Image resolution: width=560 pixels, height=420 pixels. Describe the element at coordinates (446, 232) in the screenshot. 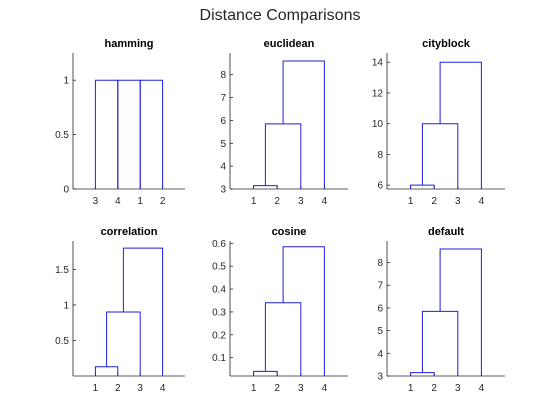

I see `panel-title: default` at that location.